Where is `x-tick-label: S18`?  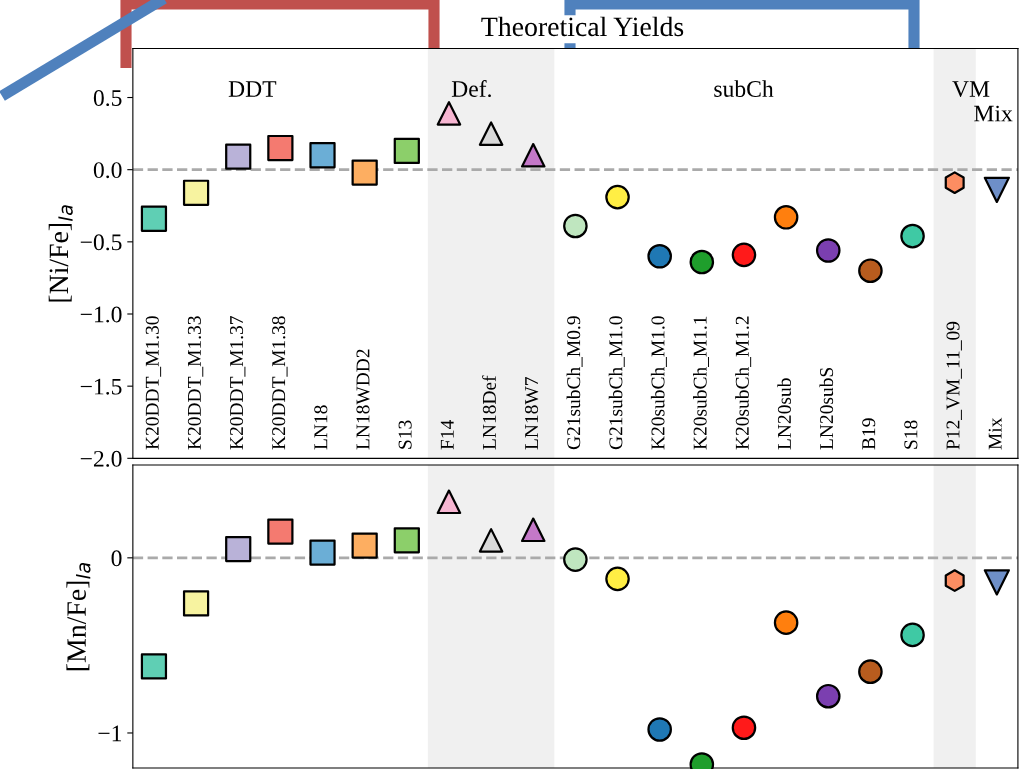 x-tick-label: S18 is located at coordinates (911, 434).